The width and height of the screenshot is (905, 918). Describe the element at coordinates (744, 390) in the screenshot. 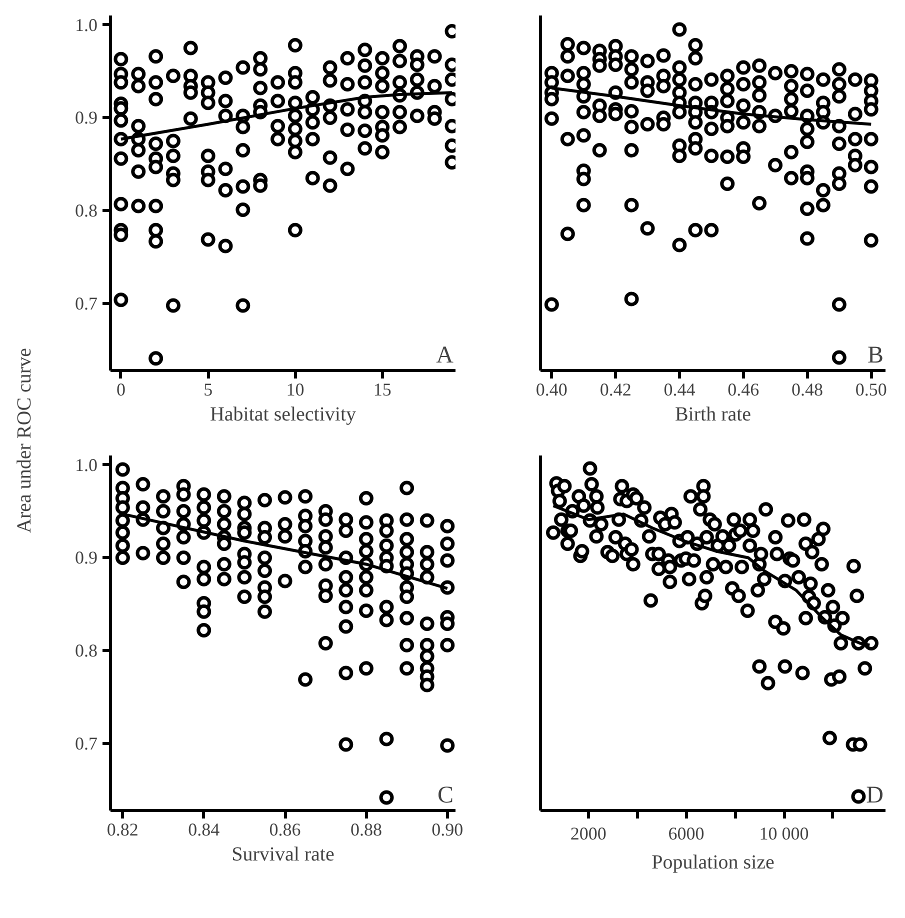

I see `x-tick-label: 0.46` at that location.